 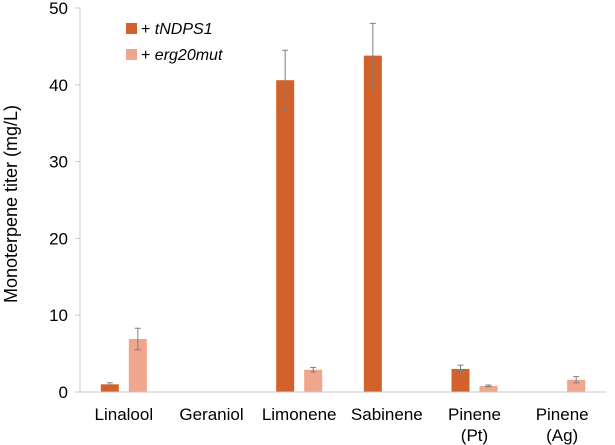 What do you see at coordinates (562, 425) in the screenshot?
I see `x-tick-label: Pinene (Ag)` at bounding box center [562, 425].